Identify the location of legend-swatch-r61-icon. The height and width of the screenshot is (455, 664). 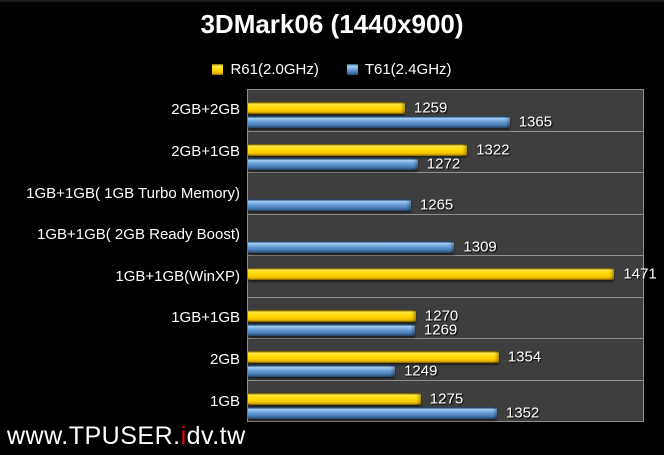
(218, 69).